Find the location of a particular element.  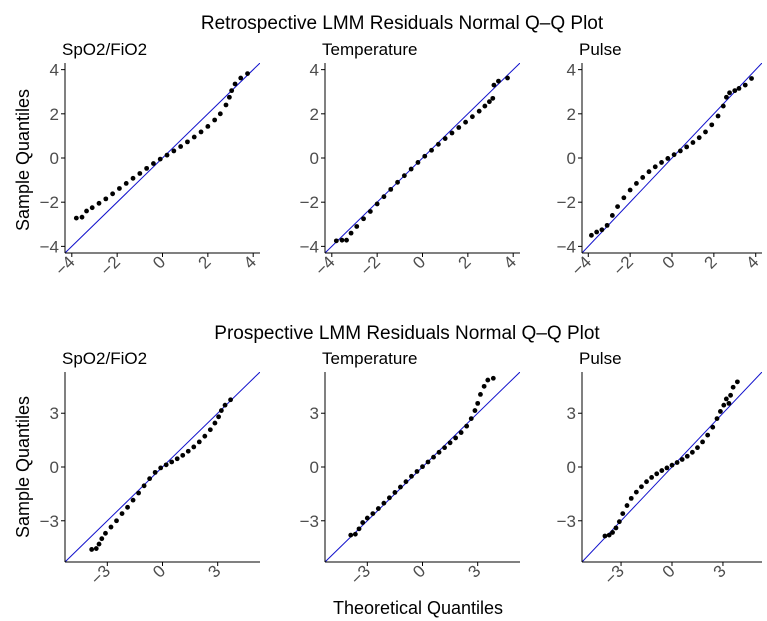

y-tick-label: −2 is located at coordinates (309, 202).